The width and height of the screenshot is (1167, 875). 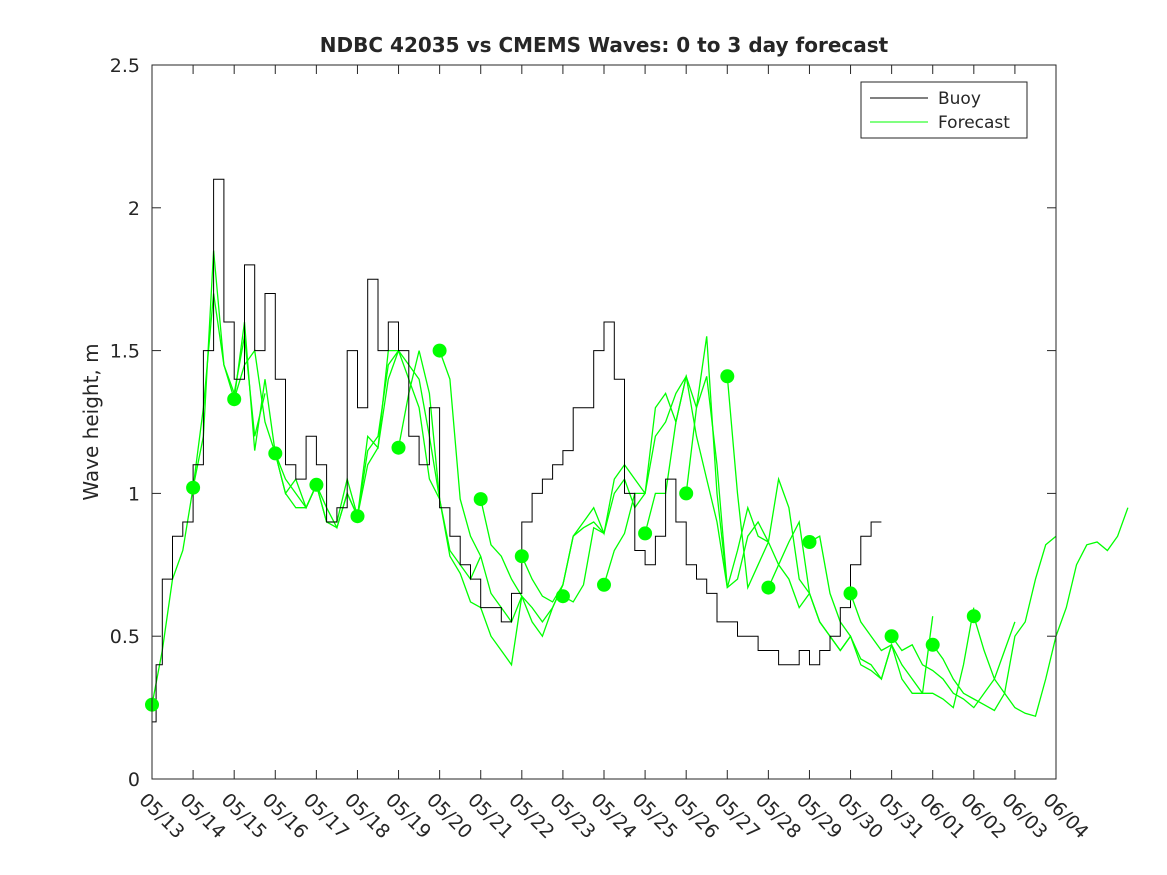 I want to click on y-tick-label: 2, so click(x=134, y=209).